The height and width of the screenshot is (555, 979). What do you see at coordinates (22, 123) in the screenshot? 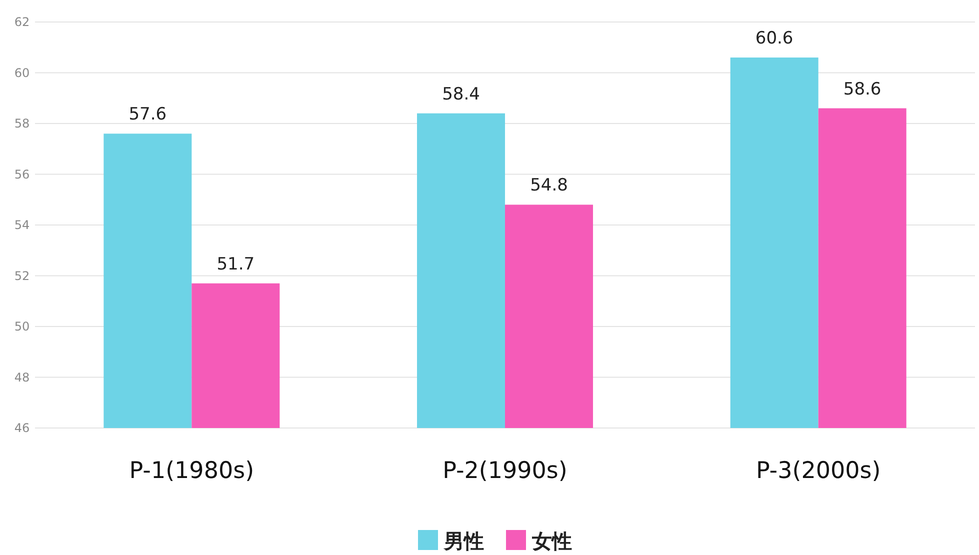
I see `y-tick-label: 58` at bounding box center [22, 123].